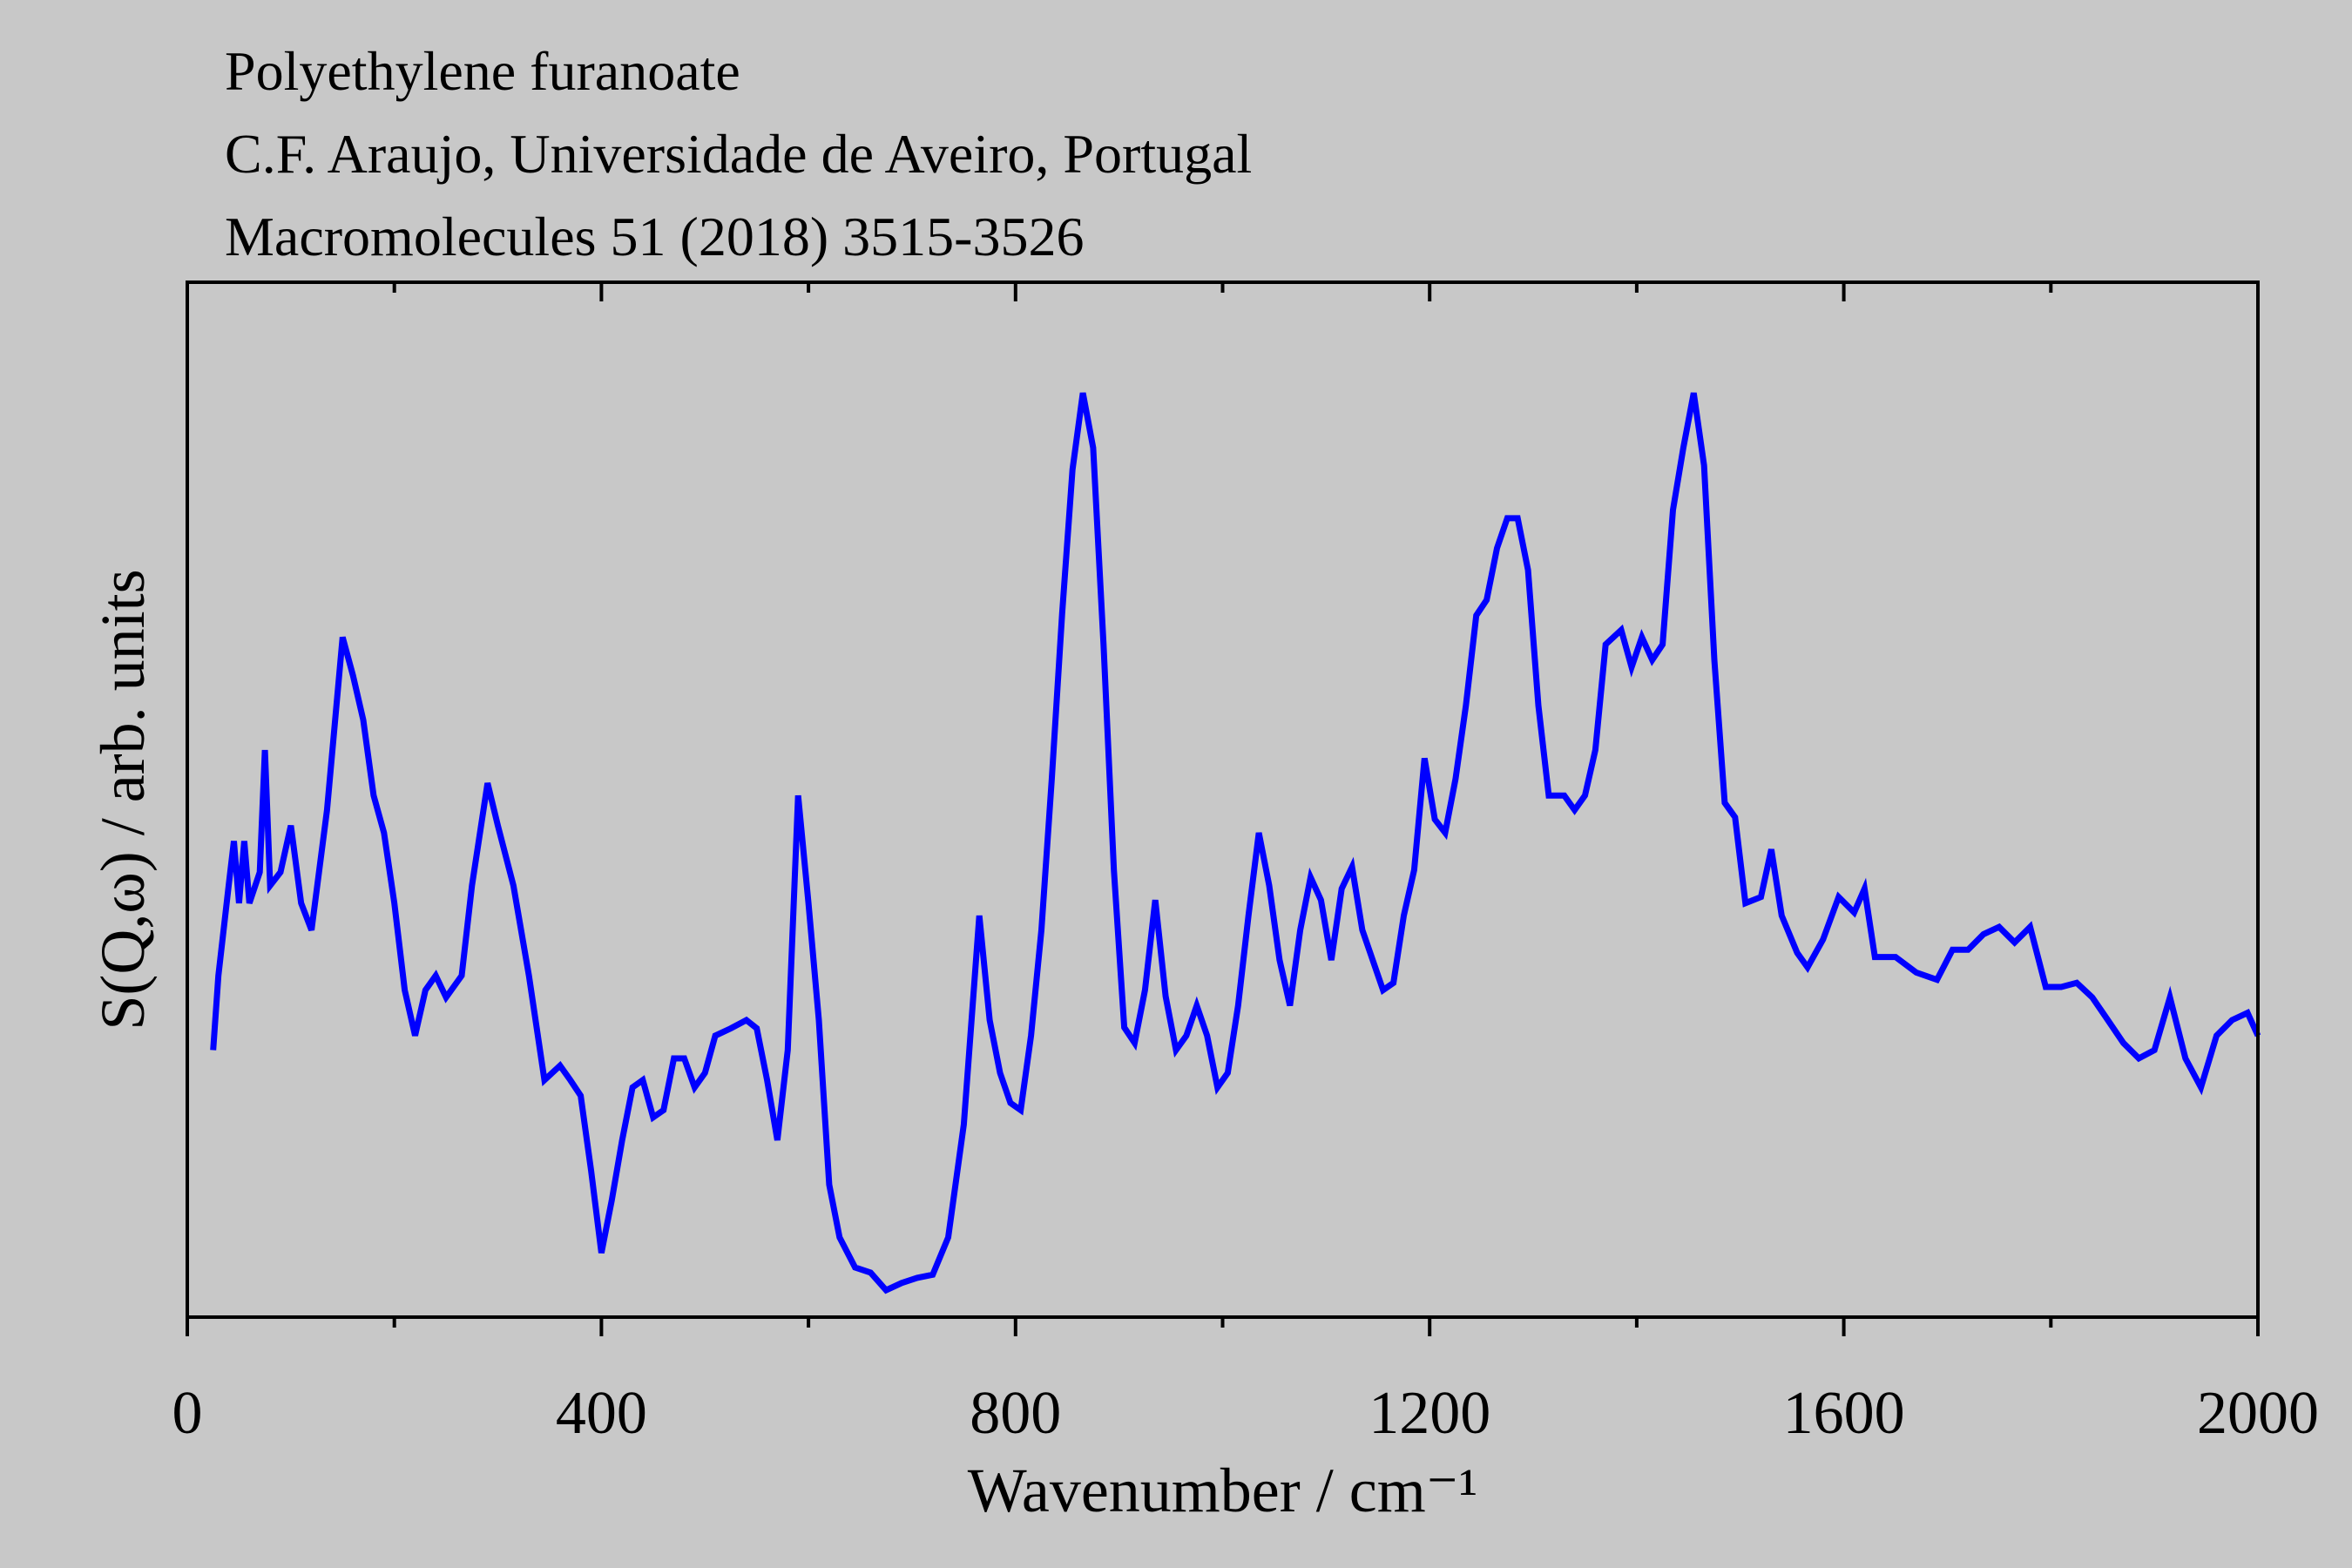  What do you see at coordinates (1223, 1490) in the screenshot?
I see `x-axis-label: Wavenumber / cm⁻¹` at bounding box center [1223, 1490].